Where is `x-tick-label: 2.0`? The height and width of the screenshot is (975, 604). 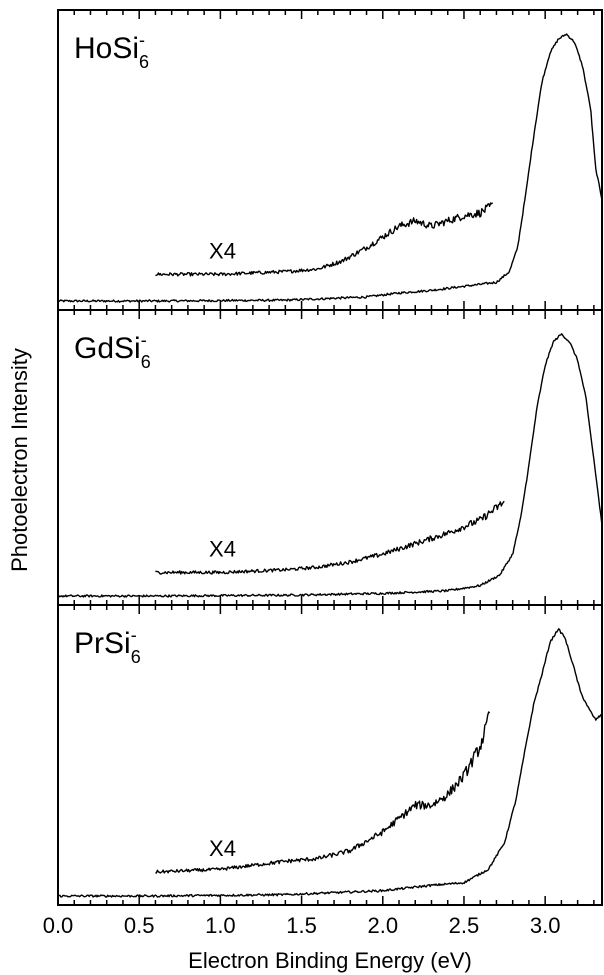
x-tick-label: 2.0 is located at coordinates (382, 925).